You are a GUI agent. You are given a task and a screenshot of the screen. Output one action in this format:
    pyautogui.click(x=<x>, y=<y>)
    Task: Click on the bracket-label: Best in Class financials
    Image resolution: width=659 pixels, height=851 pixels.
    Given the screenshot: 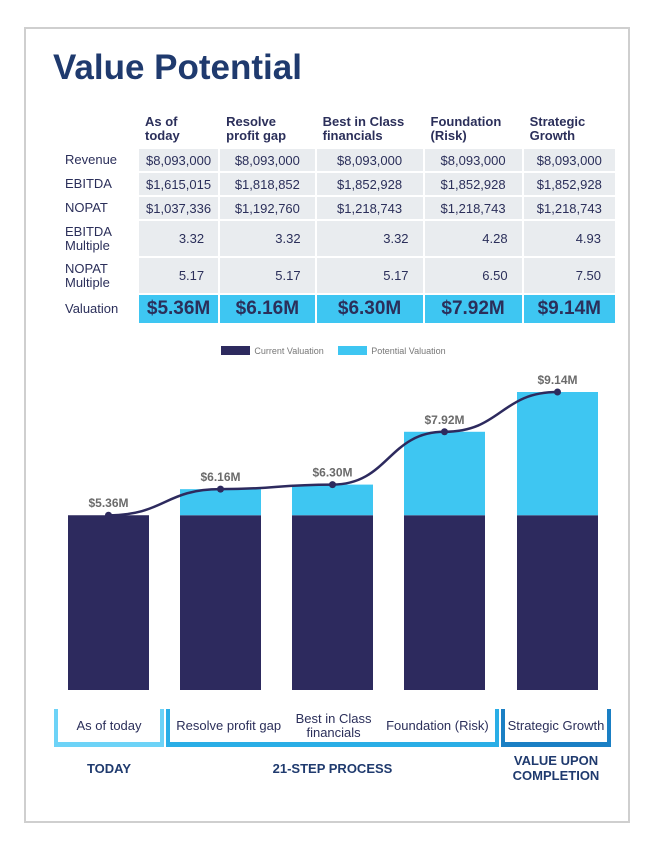 What is the action you would take?
    pyautogui.click(x=333, y=725)
    